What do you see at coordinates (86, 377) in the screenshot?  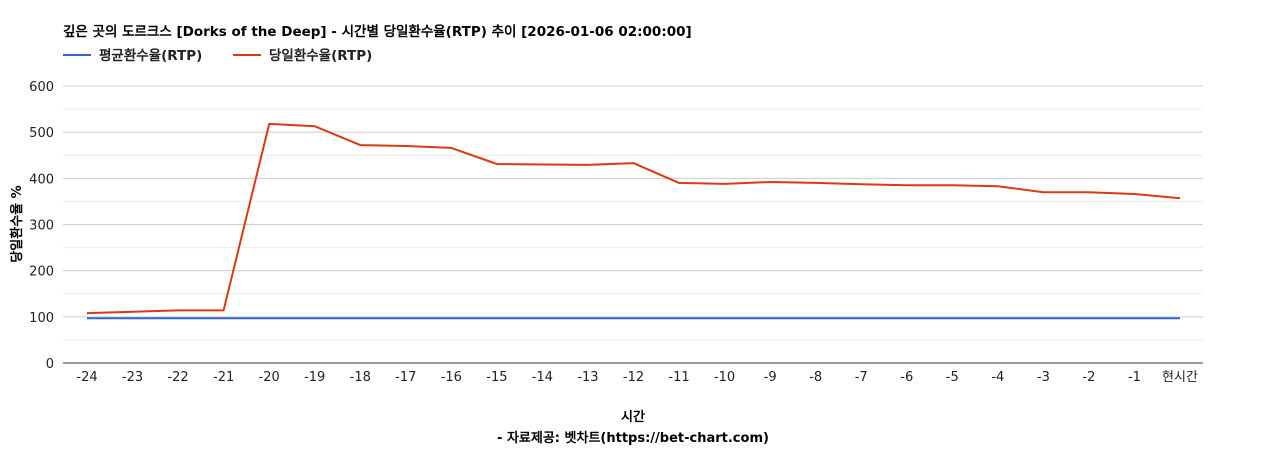 I see `x-tick-label: -24` at bounding box center [86, 377].